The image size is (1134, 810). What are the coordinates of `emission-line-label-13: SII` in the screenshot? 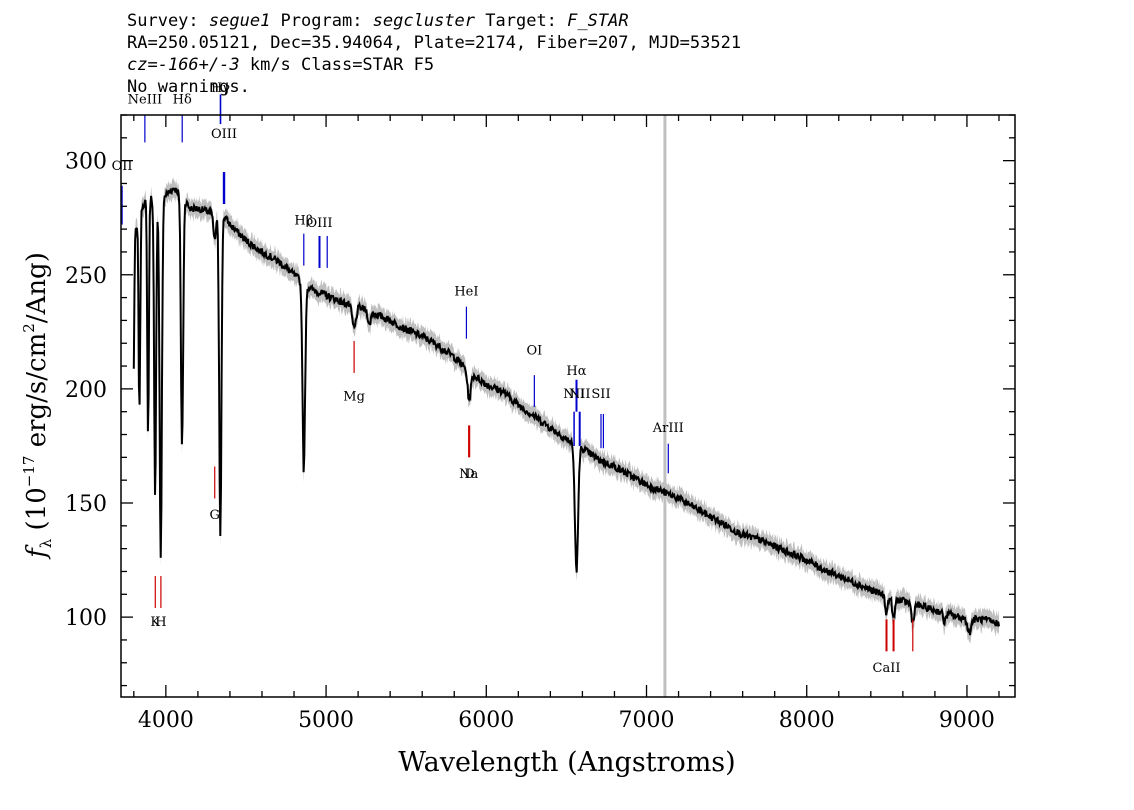 It's located at (600, 394).